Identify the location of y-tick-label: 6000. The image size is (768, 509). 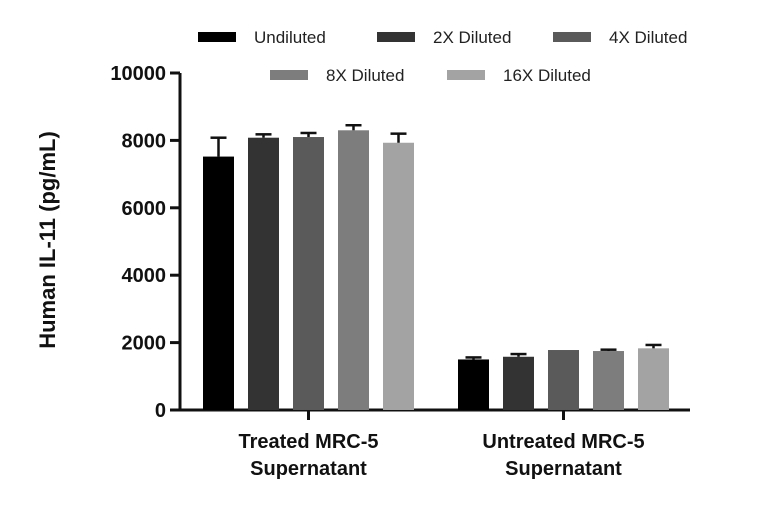
(144, 209).